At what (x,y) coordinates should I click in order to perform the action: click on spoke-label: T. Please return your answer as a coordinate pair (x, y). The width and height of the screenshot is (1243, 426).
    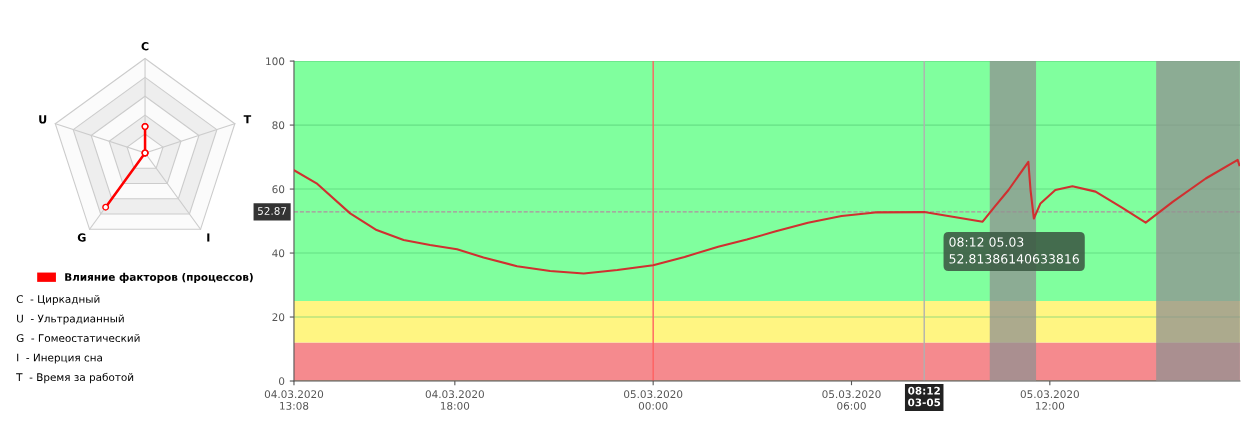
    Looking at the image, I should click on (247, 119).